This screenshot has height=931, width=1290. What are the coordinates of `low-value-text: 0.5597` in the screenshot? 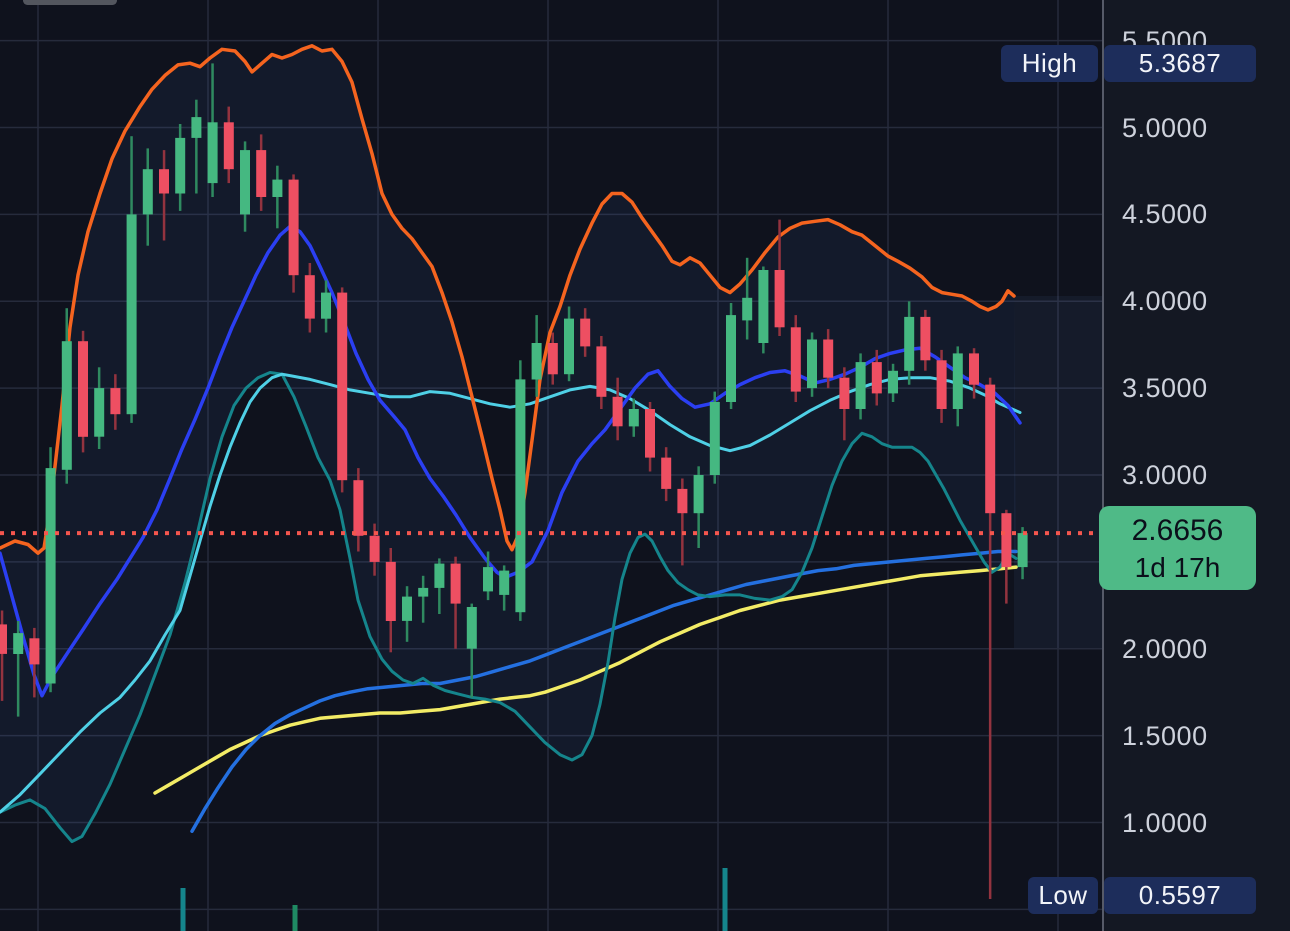 It's located at (1180, 895).